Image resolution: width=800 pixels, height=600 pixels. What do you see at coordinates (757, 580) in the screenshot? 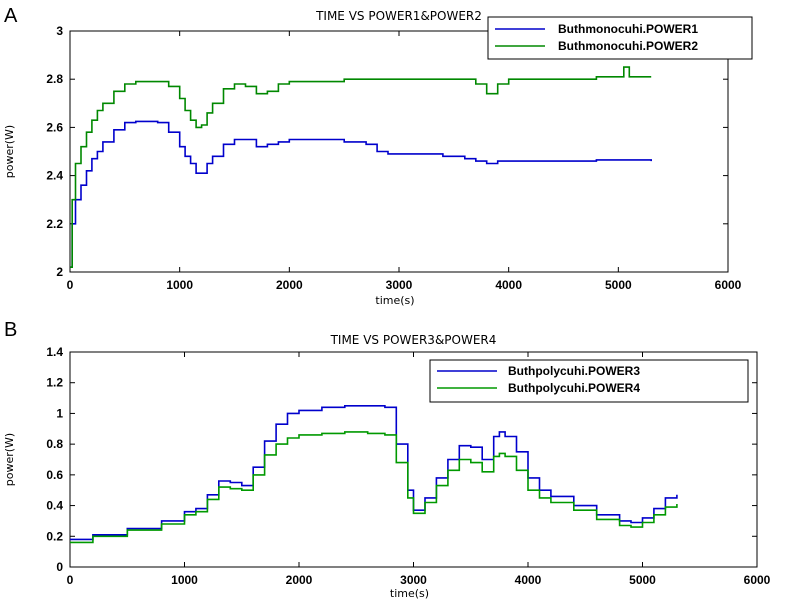
I see `panel-b-xtick-label: 6000` at bounding box center [757, 580].